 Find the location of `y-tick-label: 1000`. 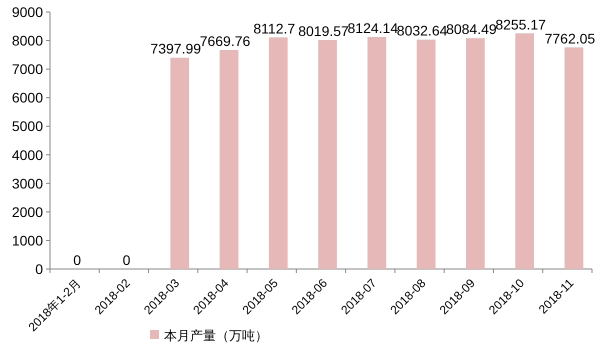

y-tick-label: 1000 is located at coordinates (28, 240).